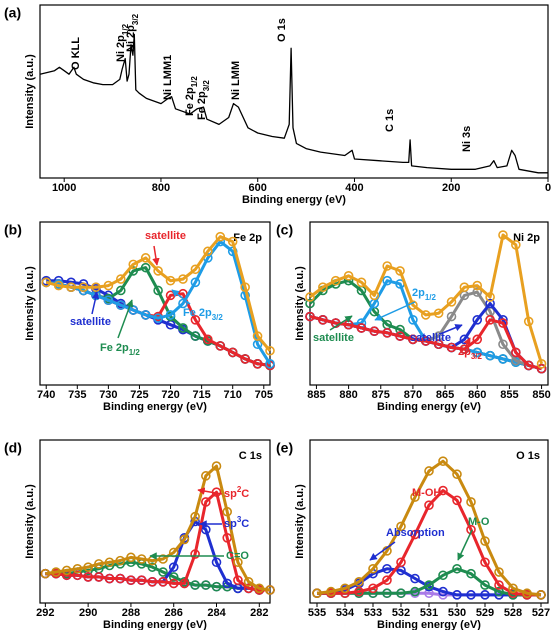 This screenshot has height=630, width=554. I want to click on panel-label: (c), so click(284, 230).